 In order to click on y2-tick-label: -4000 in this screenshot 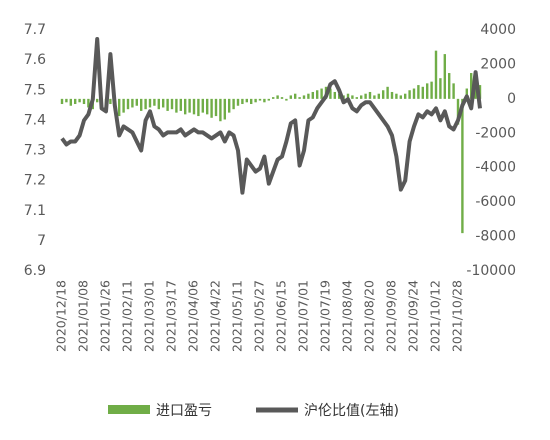, I will do `click(495, 168)`.